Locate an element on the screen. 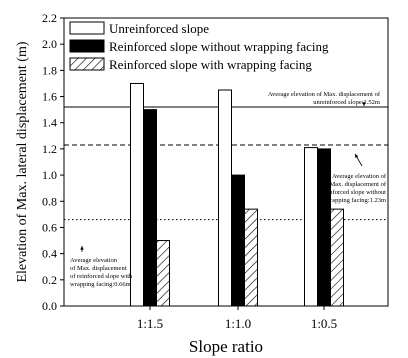  y-tick-label: 0.0 is located at coordinates (49, 306).